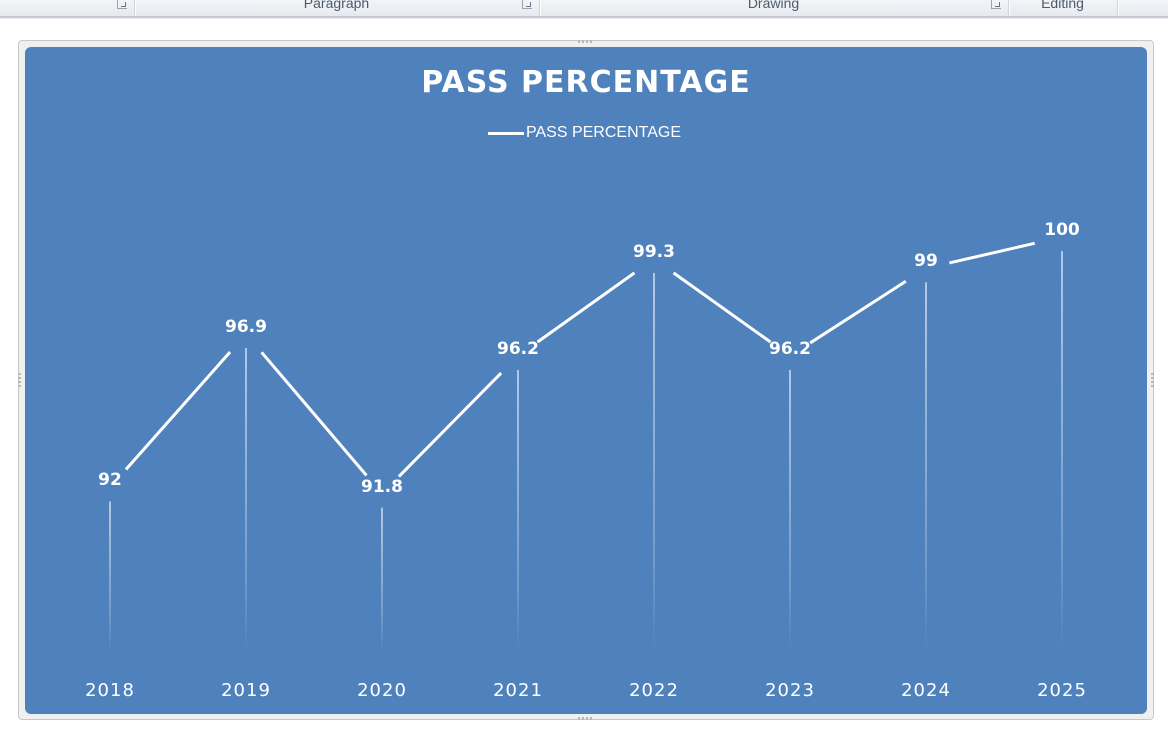 This screenshot has width=1168, height=733. I want to click on data-label: 92, so click(110, 480).